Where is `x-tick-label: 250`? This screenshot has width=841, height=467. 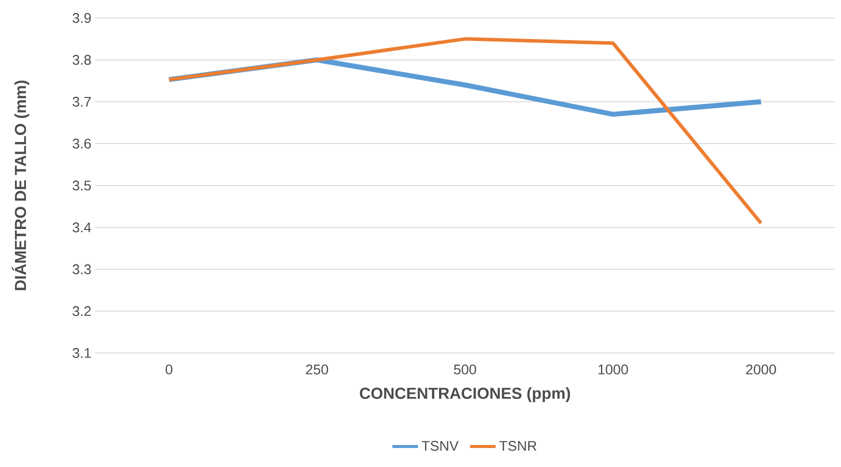 x-tick-label: 250 is located at coordinates (317, 369).